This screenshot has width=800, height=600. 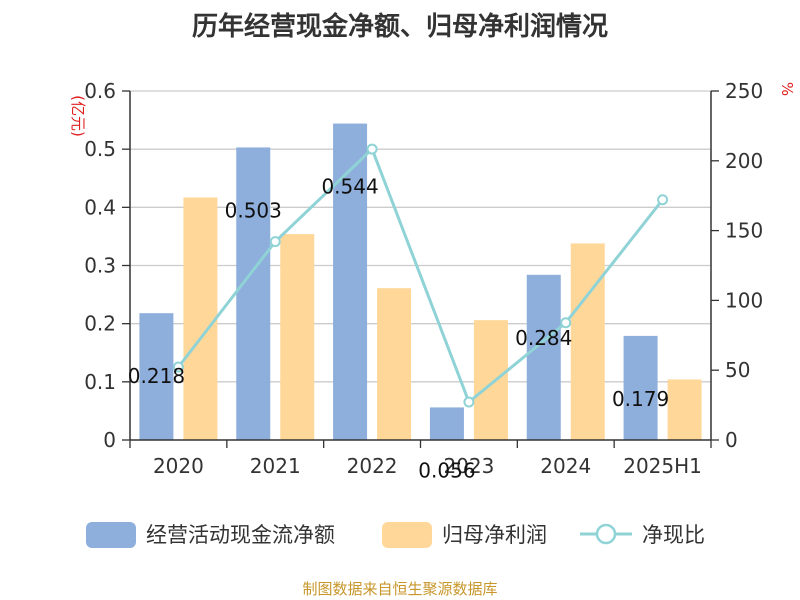 I want to click on source-note: 制图数据来自恒生聚源数据库, so click(x=400, y=589).